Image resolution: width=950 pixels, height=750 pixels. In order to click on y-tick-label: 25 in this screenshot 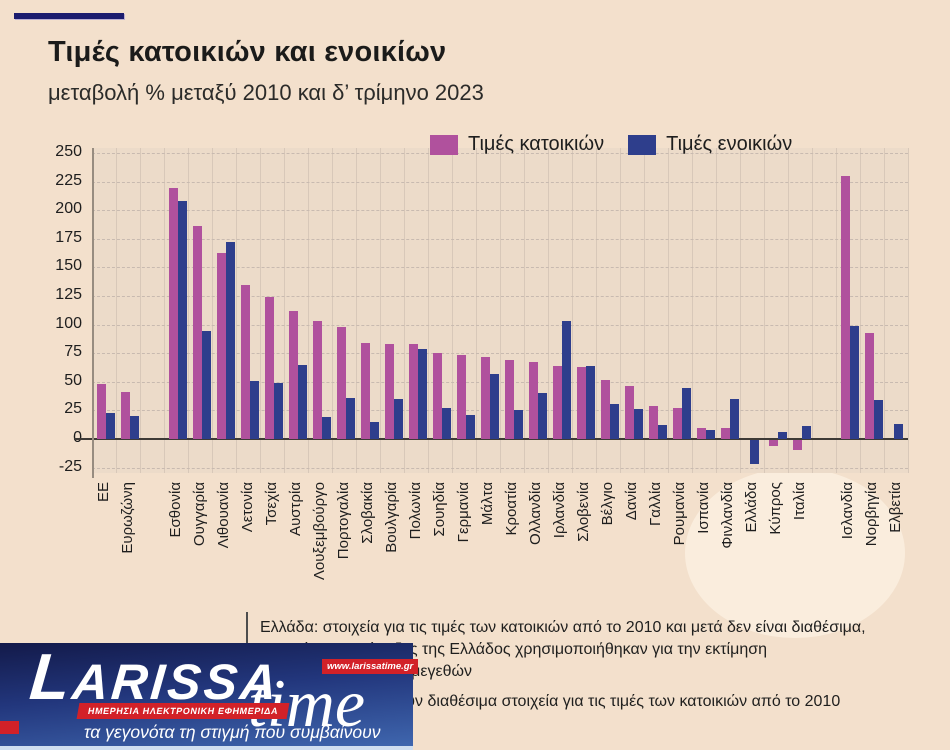, I will do `click(73, 409)`.